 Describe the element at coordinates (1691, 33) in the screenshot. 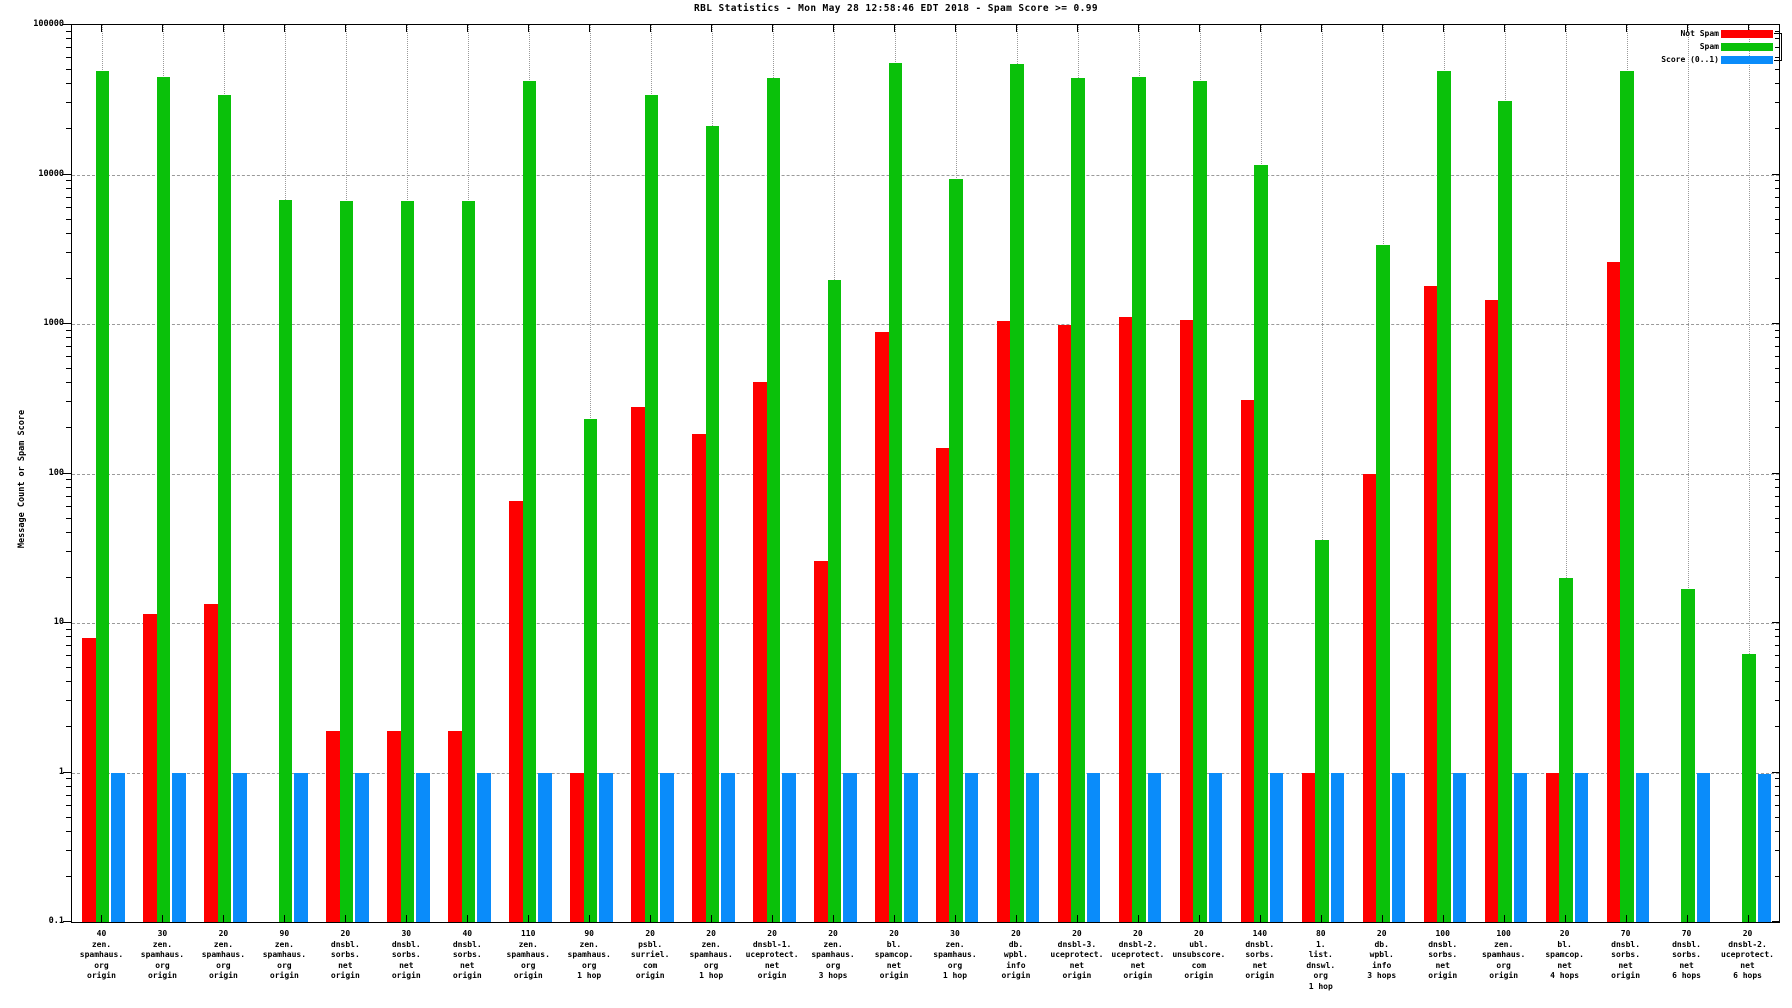

I see `legend-item-not-spam: Not Spam` at that location.